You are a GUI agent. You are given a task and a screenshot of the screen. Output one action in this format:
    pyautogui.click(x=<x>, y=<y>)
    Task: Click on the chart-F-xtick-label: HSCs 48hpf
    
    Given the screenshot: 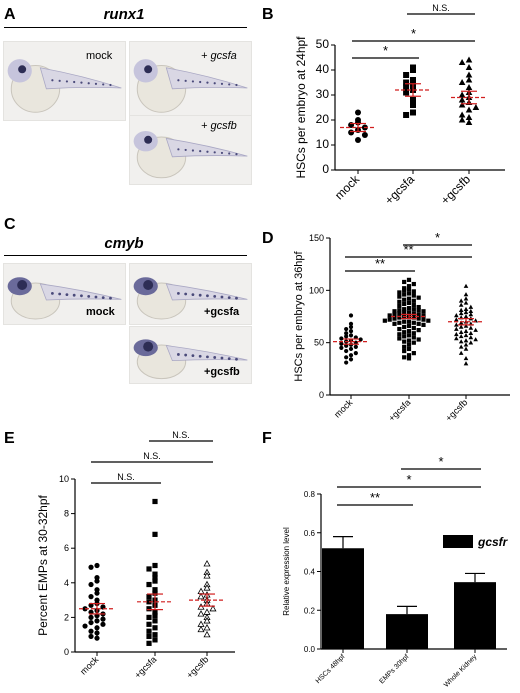 What is the action you would take?
    pyautogui.click(x=331, y=669)
    